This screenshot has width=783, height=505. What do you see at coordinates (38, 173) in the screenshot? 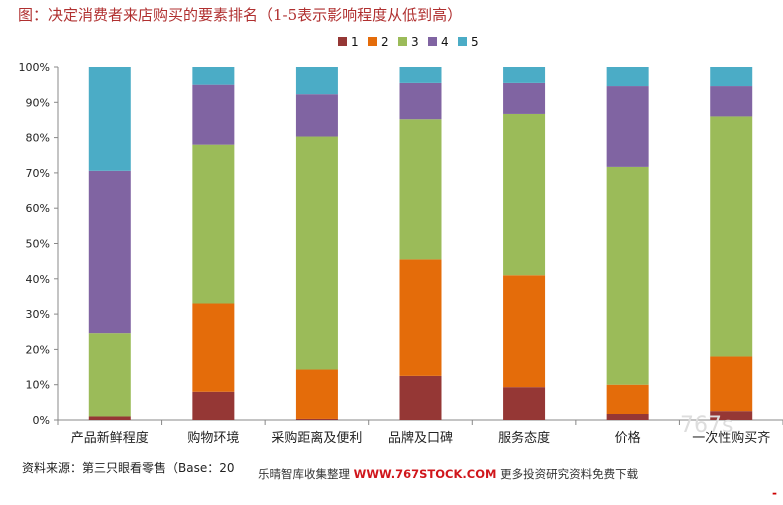
I see `y-tick-label: 70%` at bounding box center [38, 173].